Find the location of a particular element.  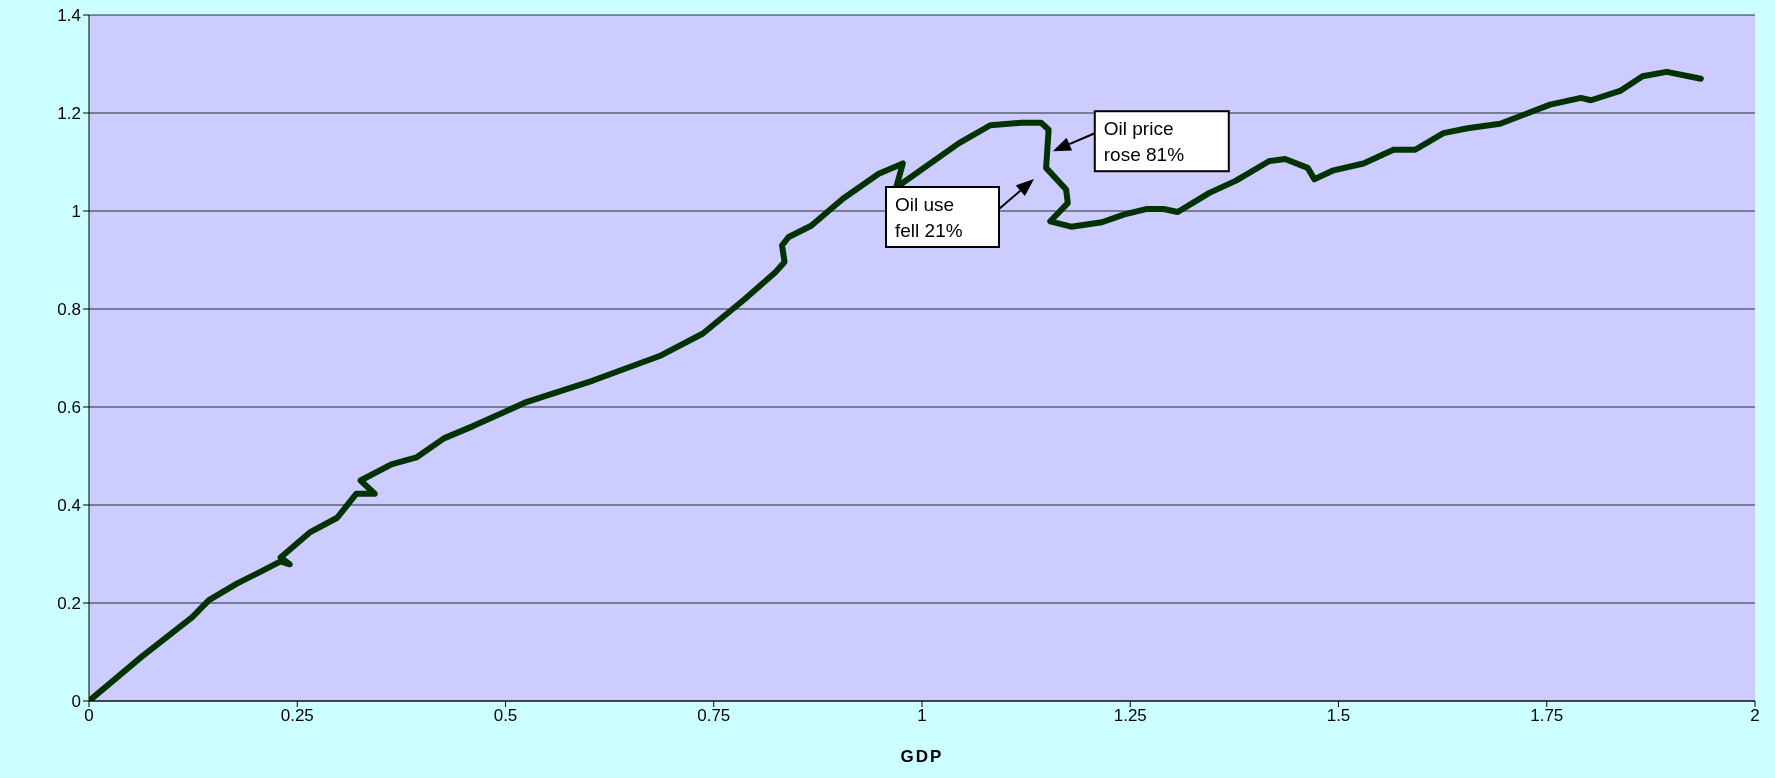

x-tick-label: 1.5 is located at coordinates (1338, 716).